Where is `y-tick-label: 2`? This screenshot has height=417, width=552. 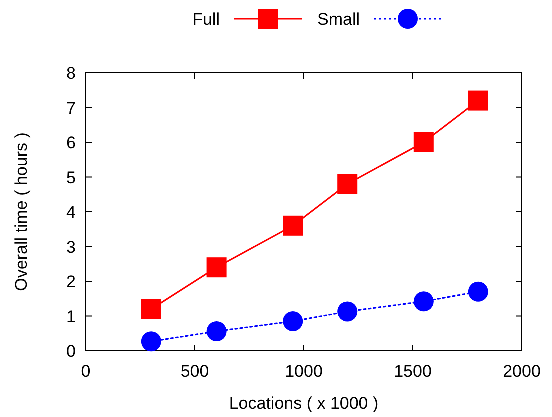
y-tick-label: 2 is located at coordinates (71, 282).